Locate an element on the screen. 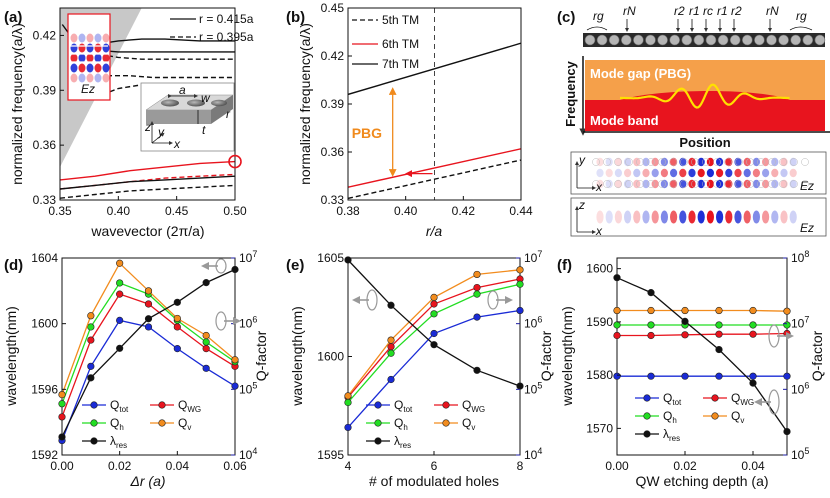 Image resolution: width=830 pixels, height=498 pixels. c-field-y: y is located at coordinates (582, 160).